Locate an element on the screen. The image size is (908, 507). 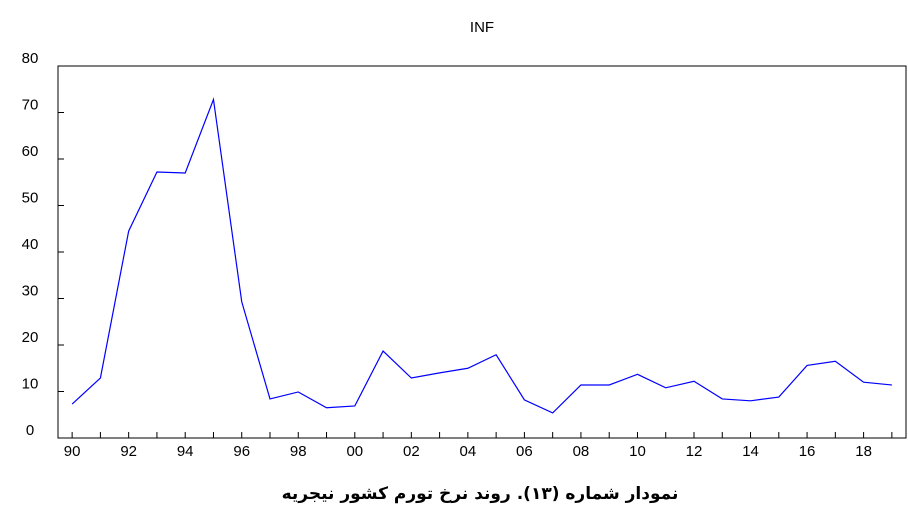
x-tick-label: 94 is located at coordinates (185, 451).